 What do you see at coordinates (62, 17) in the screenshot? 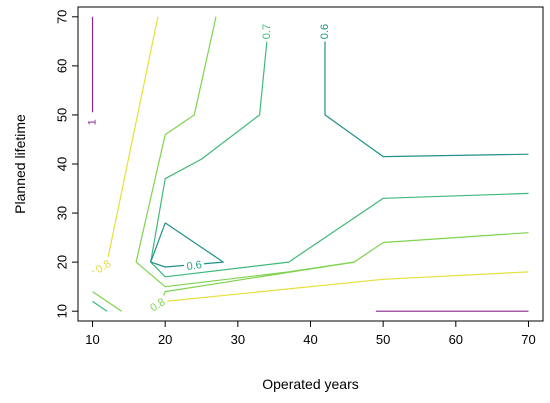
I see `y-tick-label: 70` at bounding box center [62, 17].